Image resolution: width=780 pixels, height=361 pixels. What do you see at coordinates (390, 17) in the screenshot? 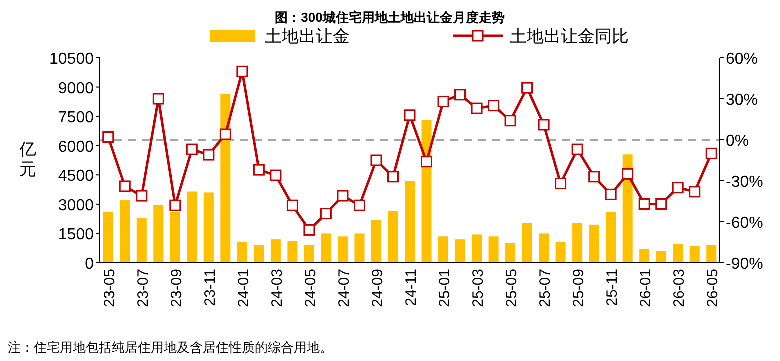
I see `chart-title: 图：300城住宅用地土地出让金月度走势` at bounding box center [390, 17].